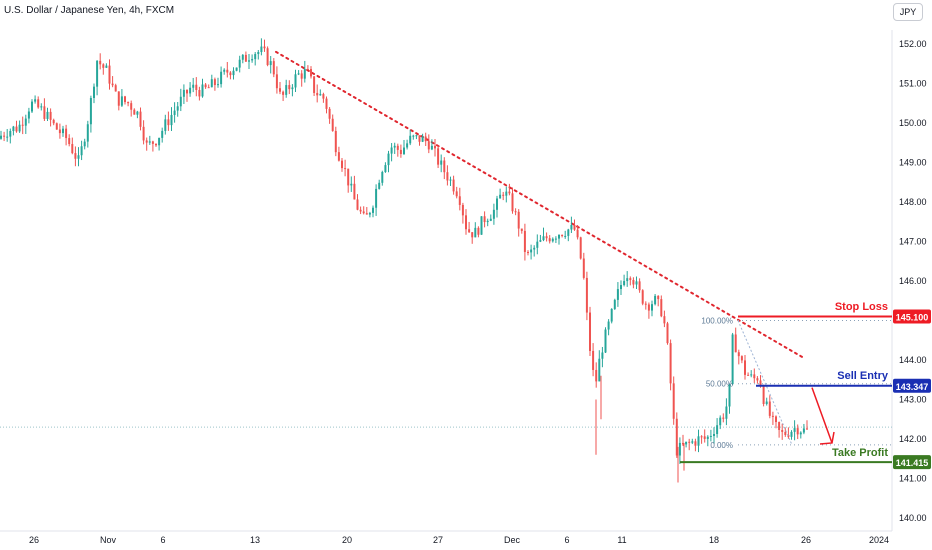 Image resolution: width=932 pixels, height=550 pixels. I want to click on y-tick-label: 148.00, so click(913, 202).